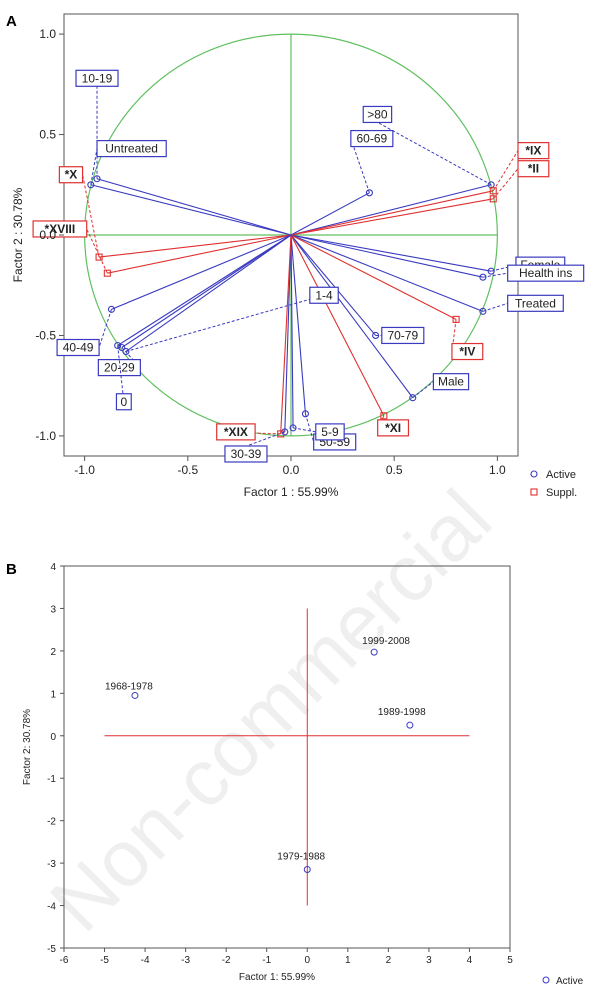 The width and height of the screenshot is (598, 988). What do you see at coordinates (45, 436) in the screenshot?
I see `y-tick-label: -1.0` at bounding box center [45, 436].